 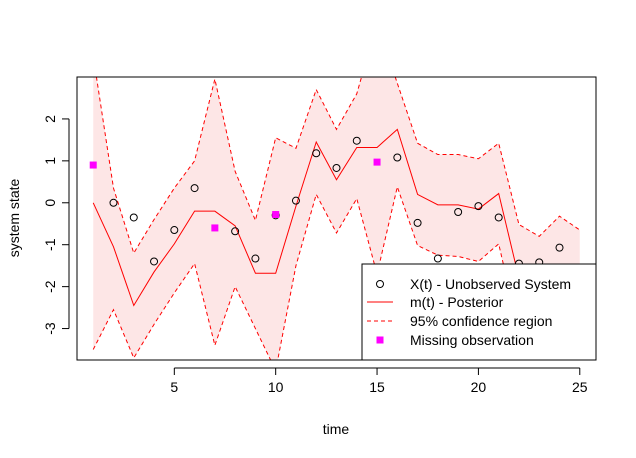 What do you see at coordinates (14, 218) in the screenshot?
I see `y-axis-title: system state` at bounding box center [14, 218].